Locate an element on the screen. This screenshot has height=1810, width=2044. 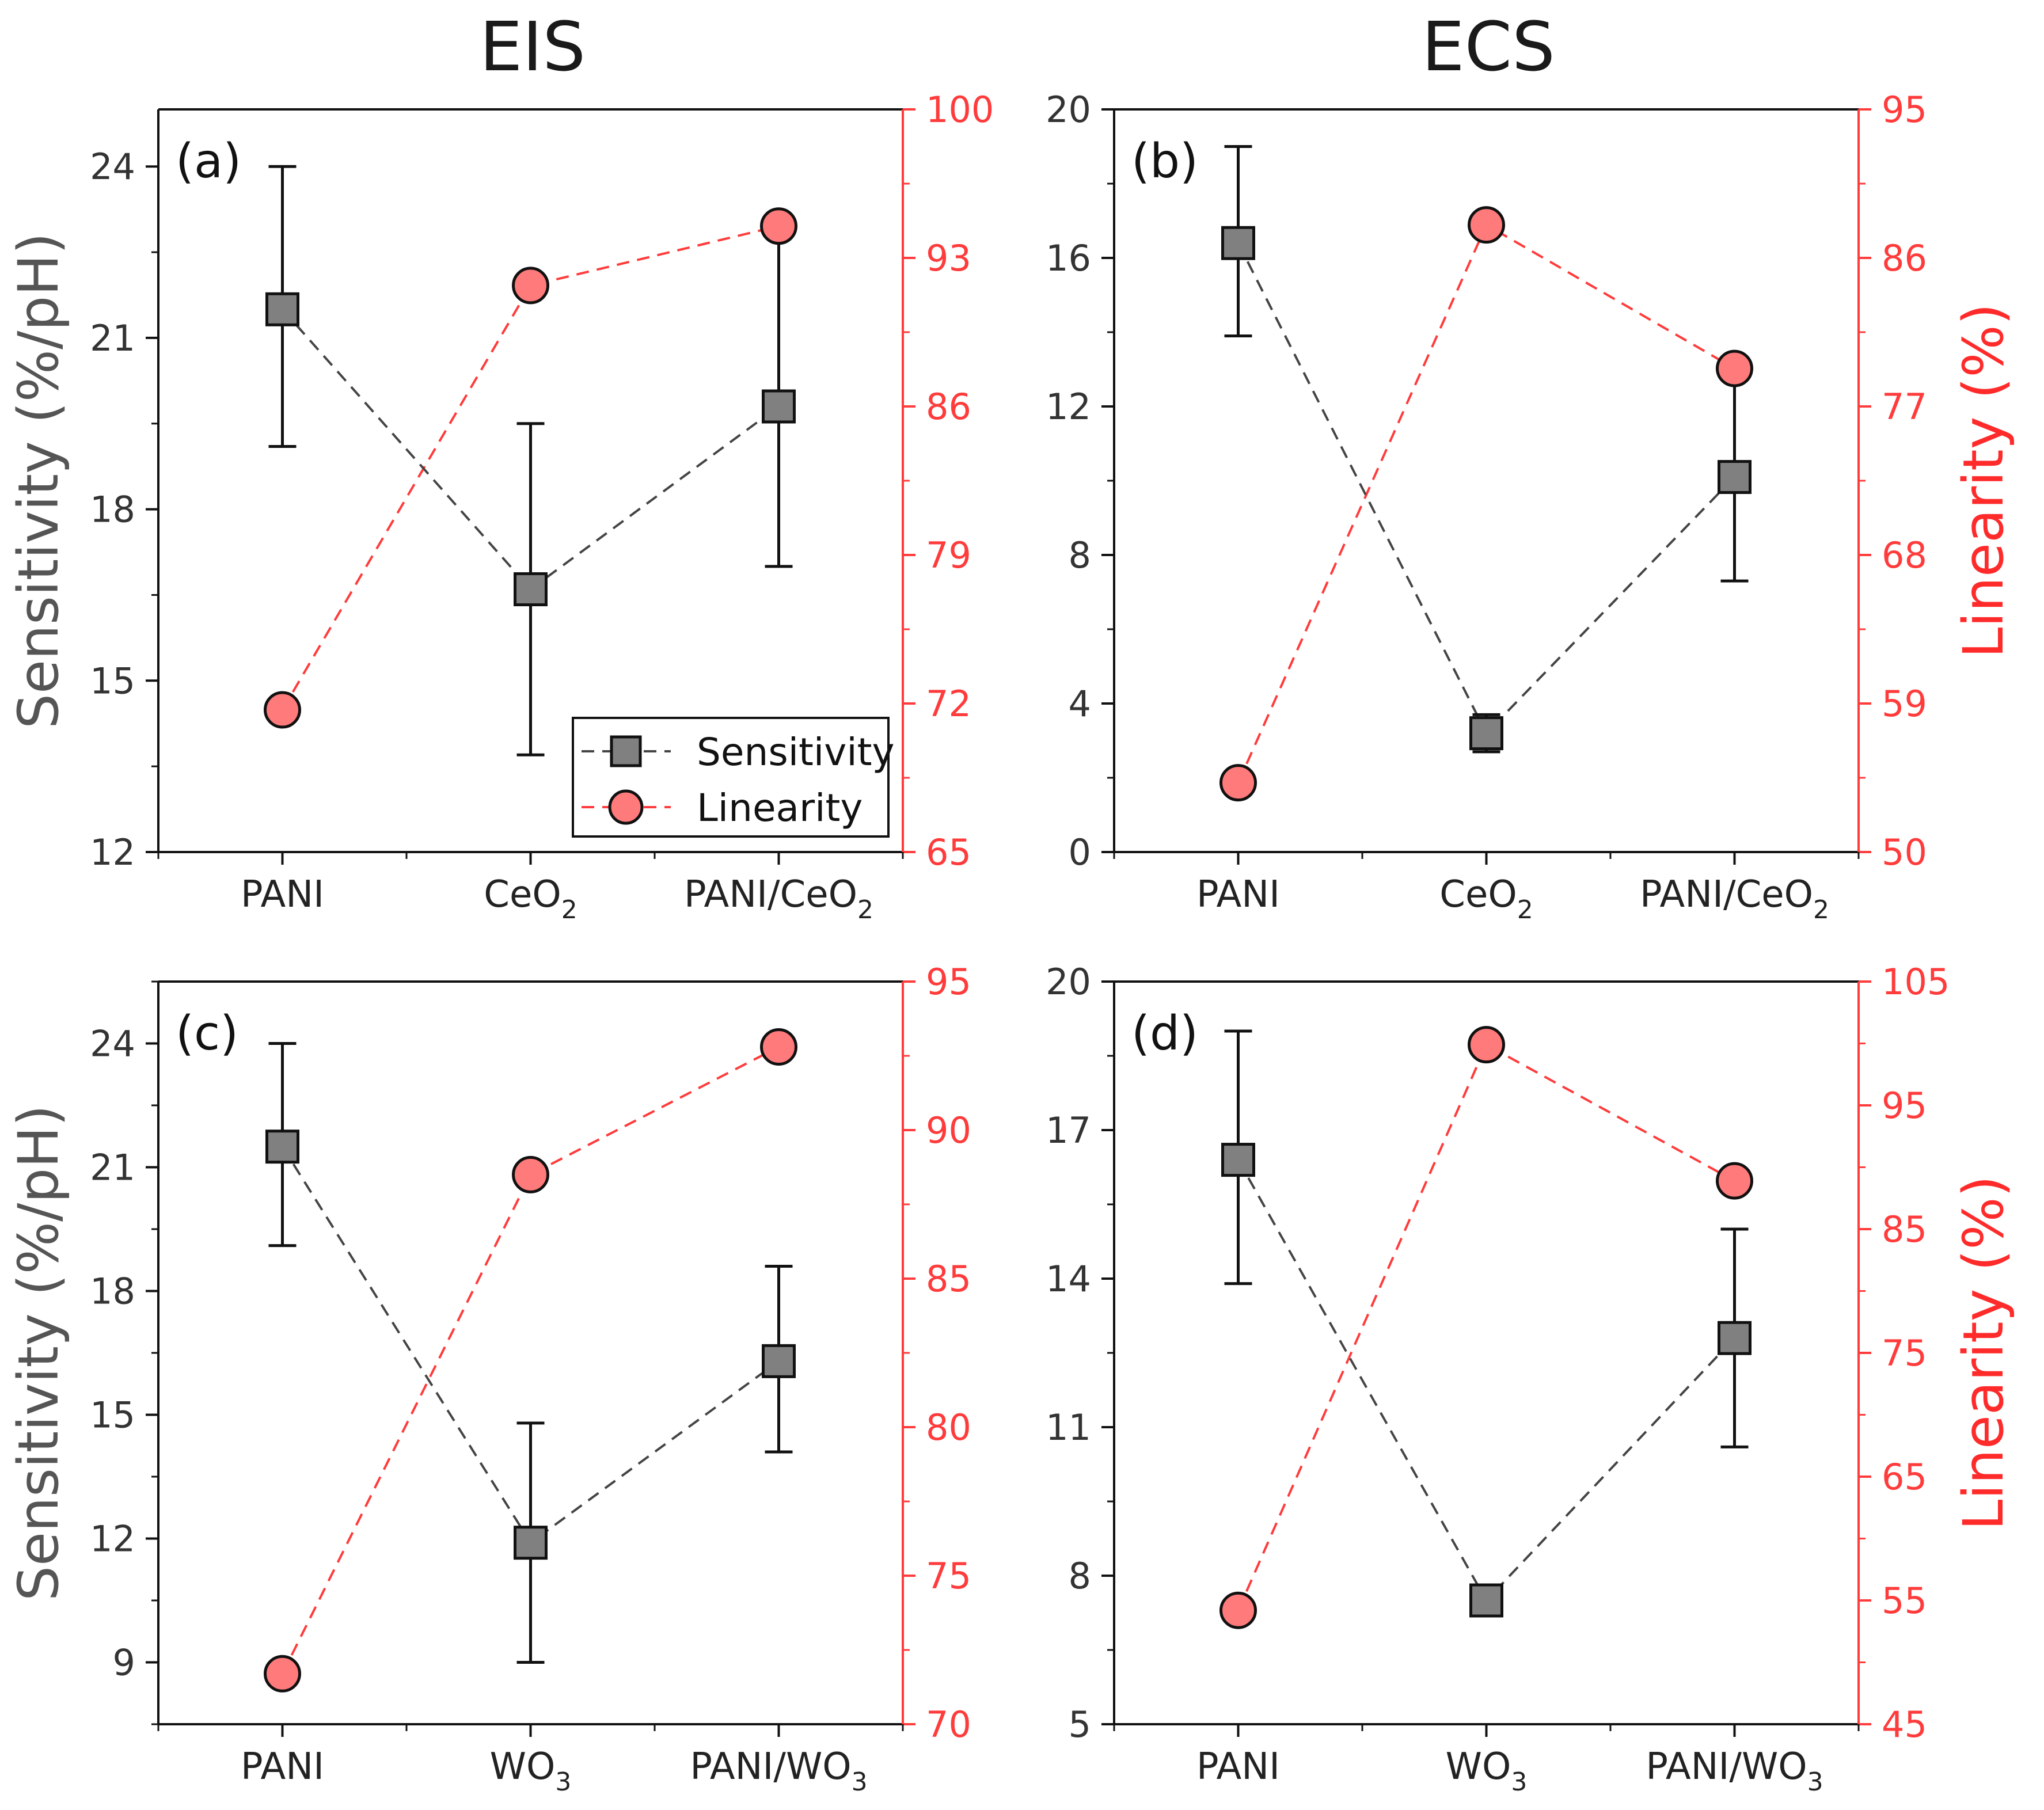
x-tick-label: CeO2 is located at coordinates (530, 899).